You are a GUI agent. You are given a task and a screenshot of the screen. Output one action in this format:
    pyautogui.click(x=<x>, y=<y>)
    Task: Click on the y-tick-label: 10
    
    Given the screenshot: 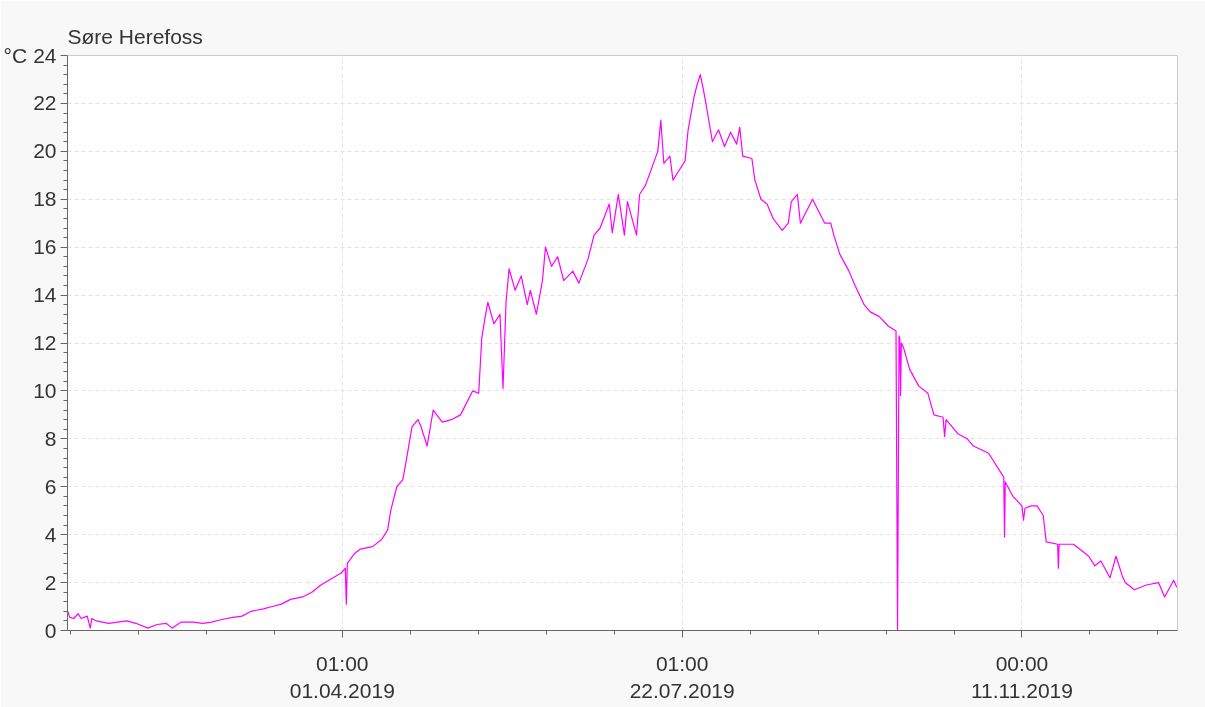 What is the action you would take?
    pyautogui.click(x=45, y=390)
    